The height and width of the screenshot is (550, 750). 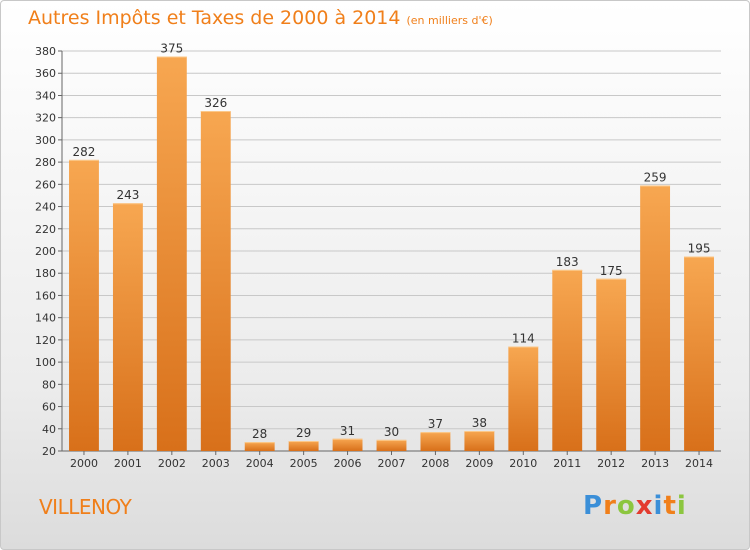 I want to click on logo-letter: r, so click(x=610, y=506).